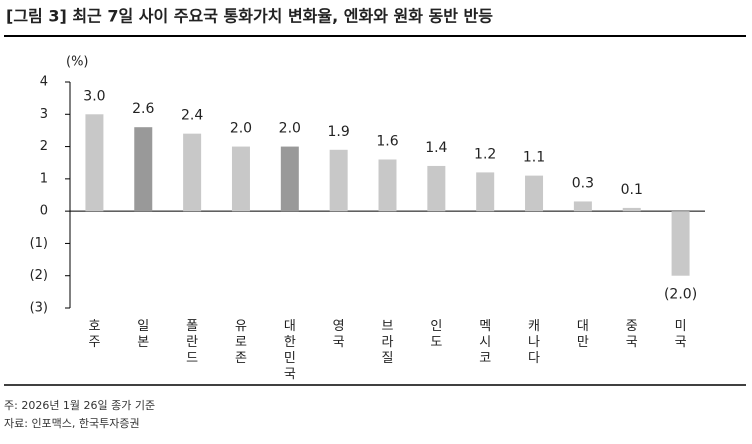 The width and height of the screenshot is (752, 444). Describe the element at coordinates (44, 178) in the screenshot. I see `y-tick-label: 1` at that location.